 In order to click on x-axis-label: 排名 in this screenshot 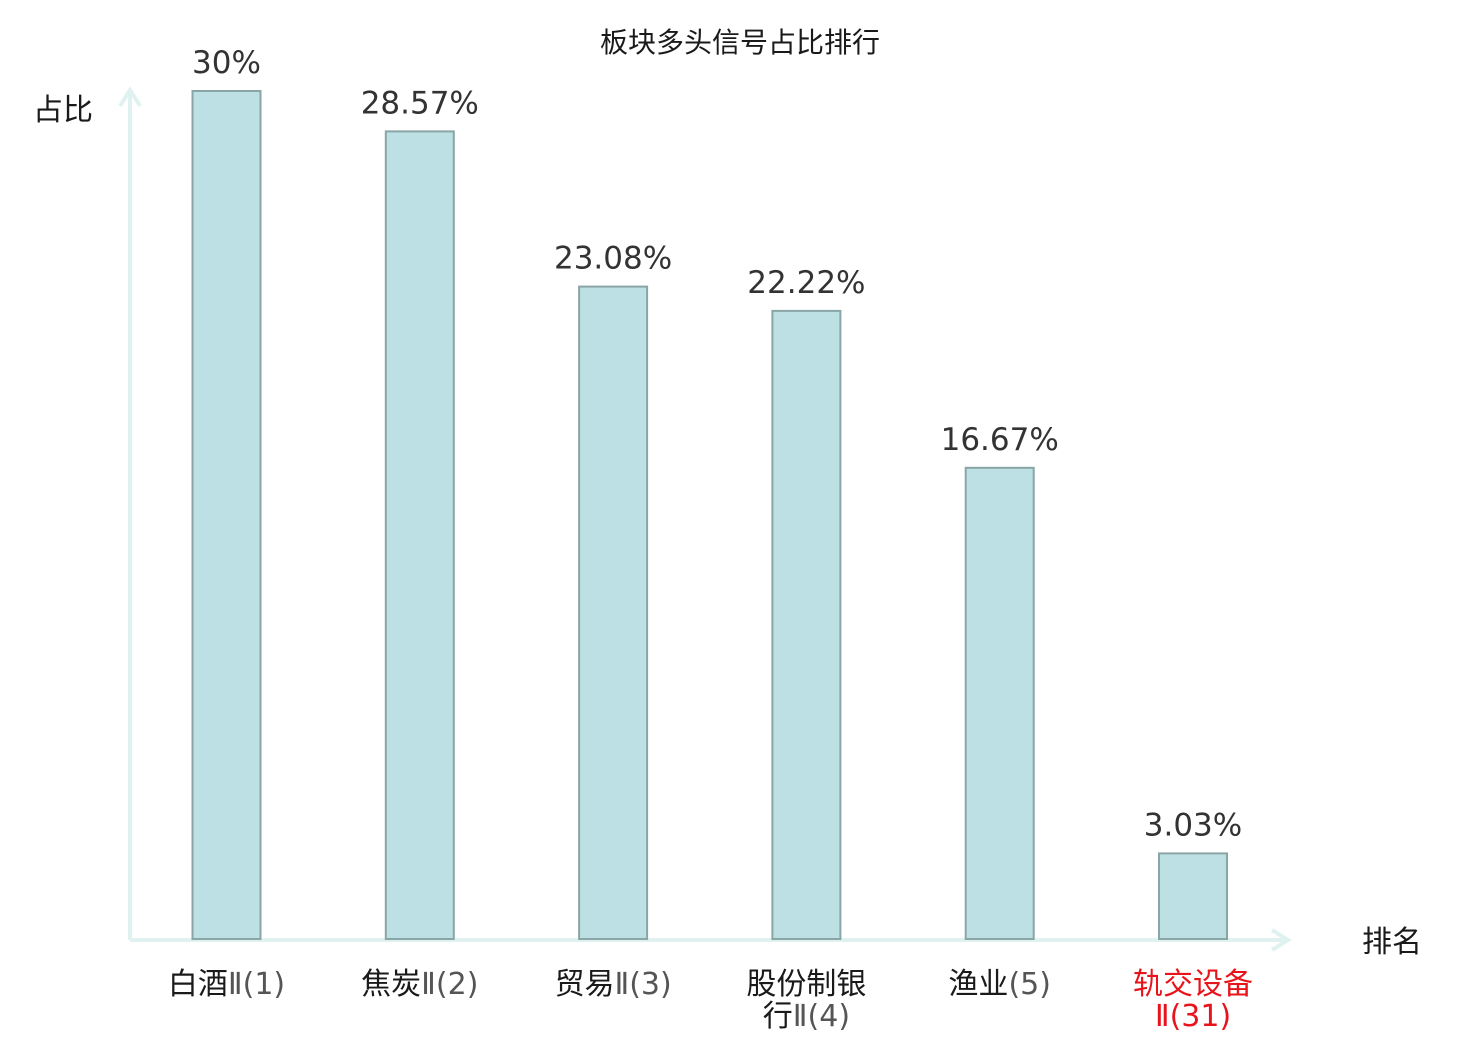, I will do `click(1392, 942)`.